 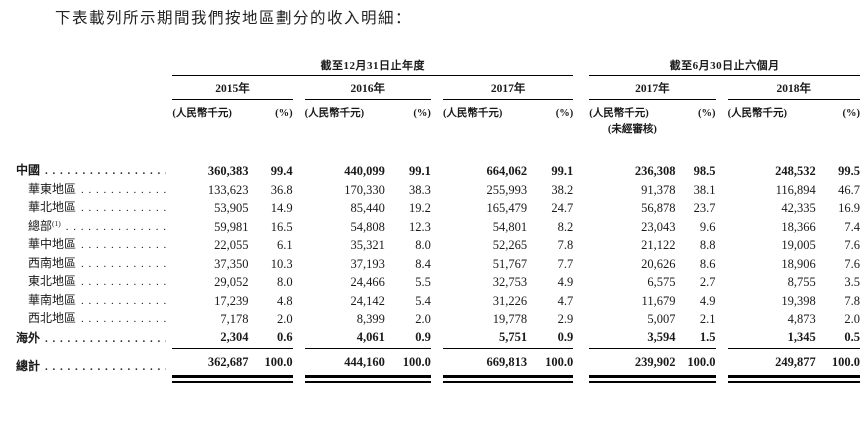 I want to click on footnote-marker: (1), so click(x=56, y=223).